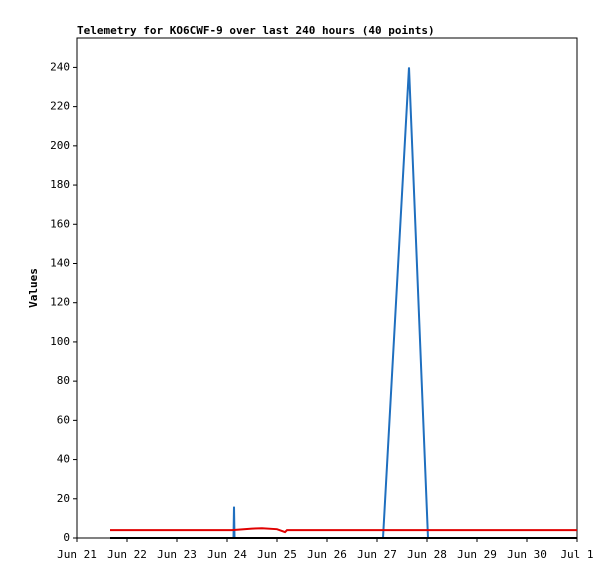 The image size is (615, 583). Describe the element at coordinates (576, 554) in the screenshot. I see `x-tick-label: Jul 1` at that location.